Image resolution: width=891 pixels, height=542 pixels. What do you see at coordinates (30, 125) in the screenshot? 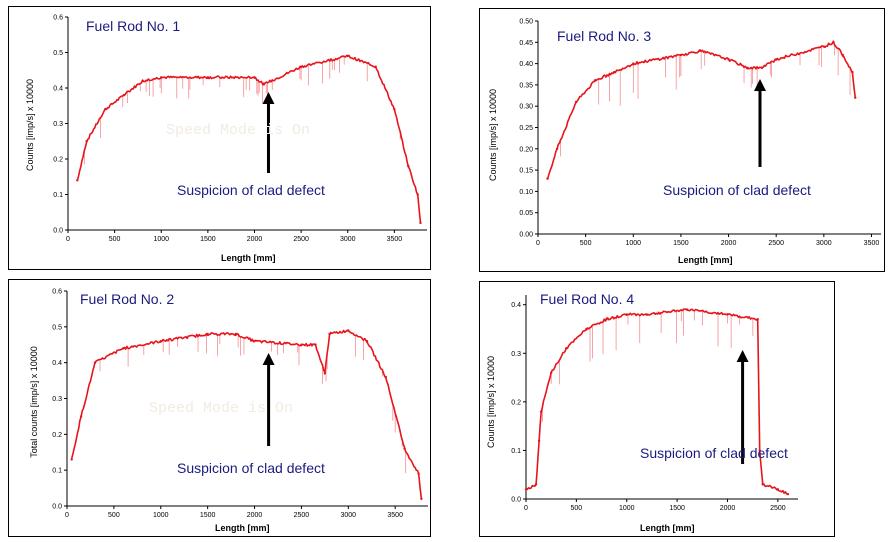
I see `chart-1-y-axis-label: Counts [imp/s] x 10000` at bounding box center [30, 125].